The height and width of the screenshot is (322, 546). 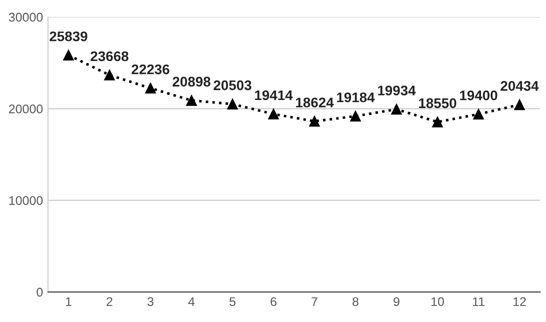 What do you see at coordinates (109, 301) in the screenshot?
I see `x-tick-label: 2` at bounding box center [109, 301].